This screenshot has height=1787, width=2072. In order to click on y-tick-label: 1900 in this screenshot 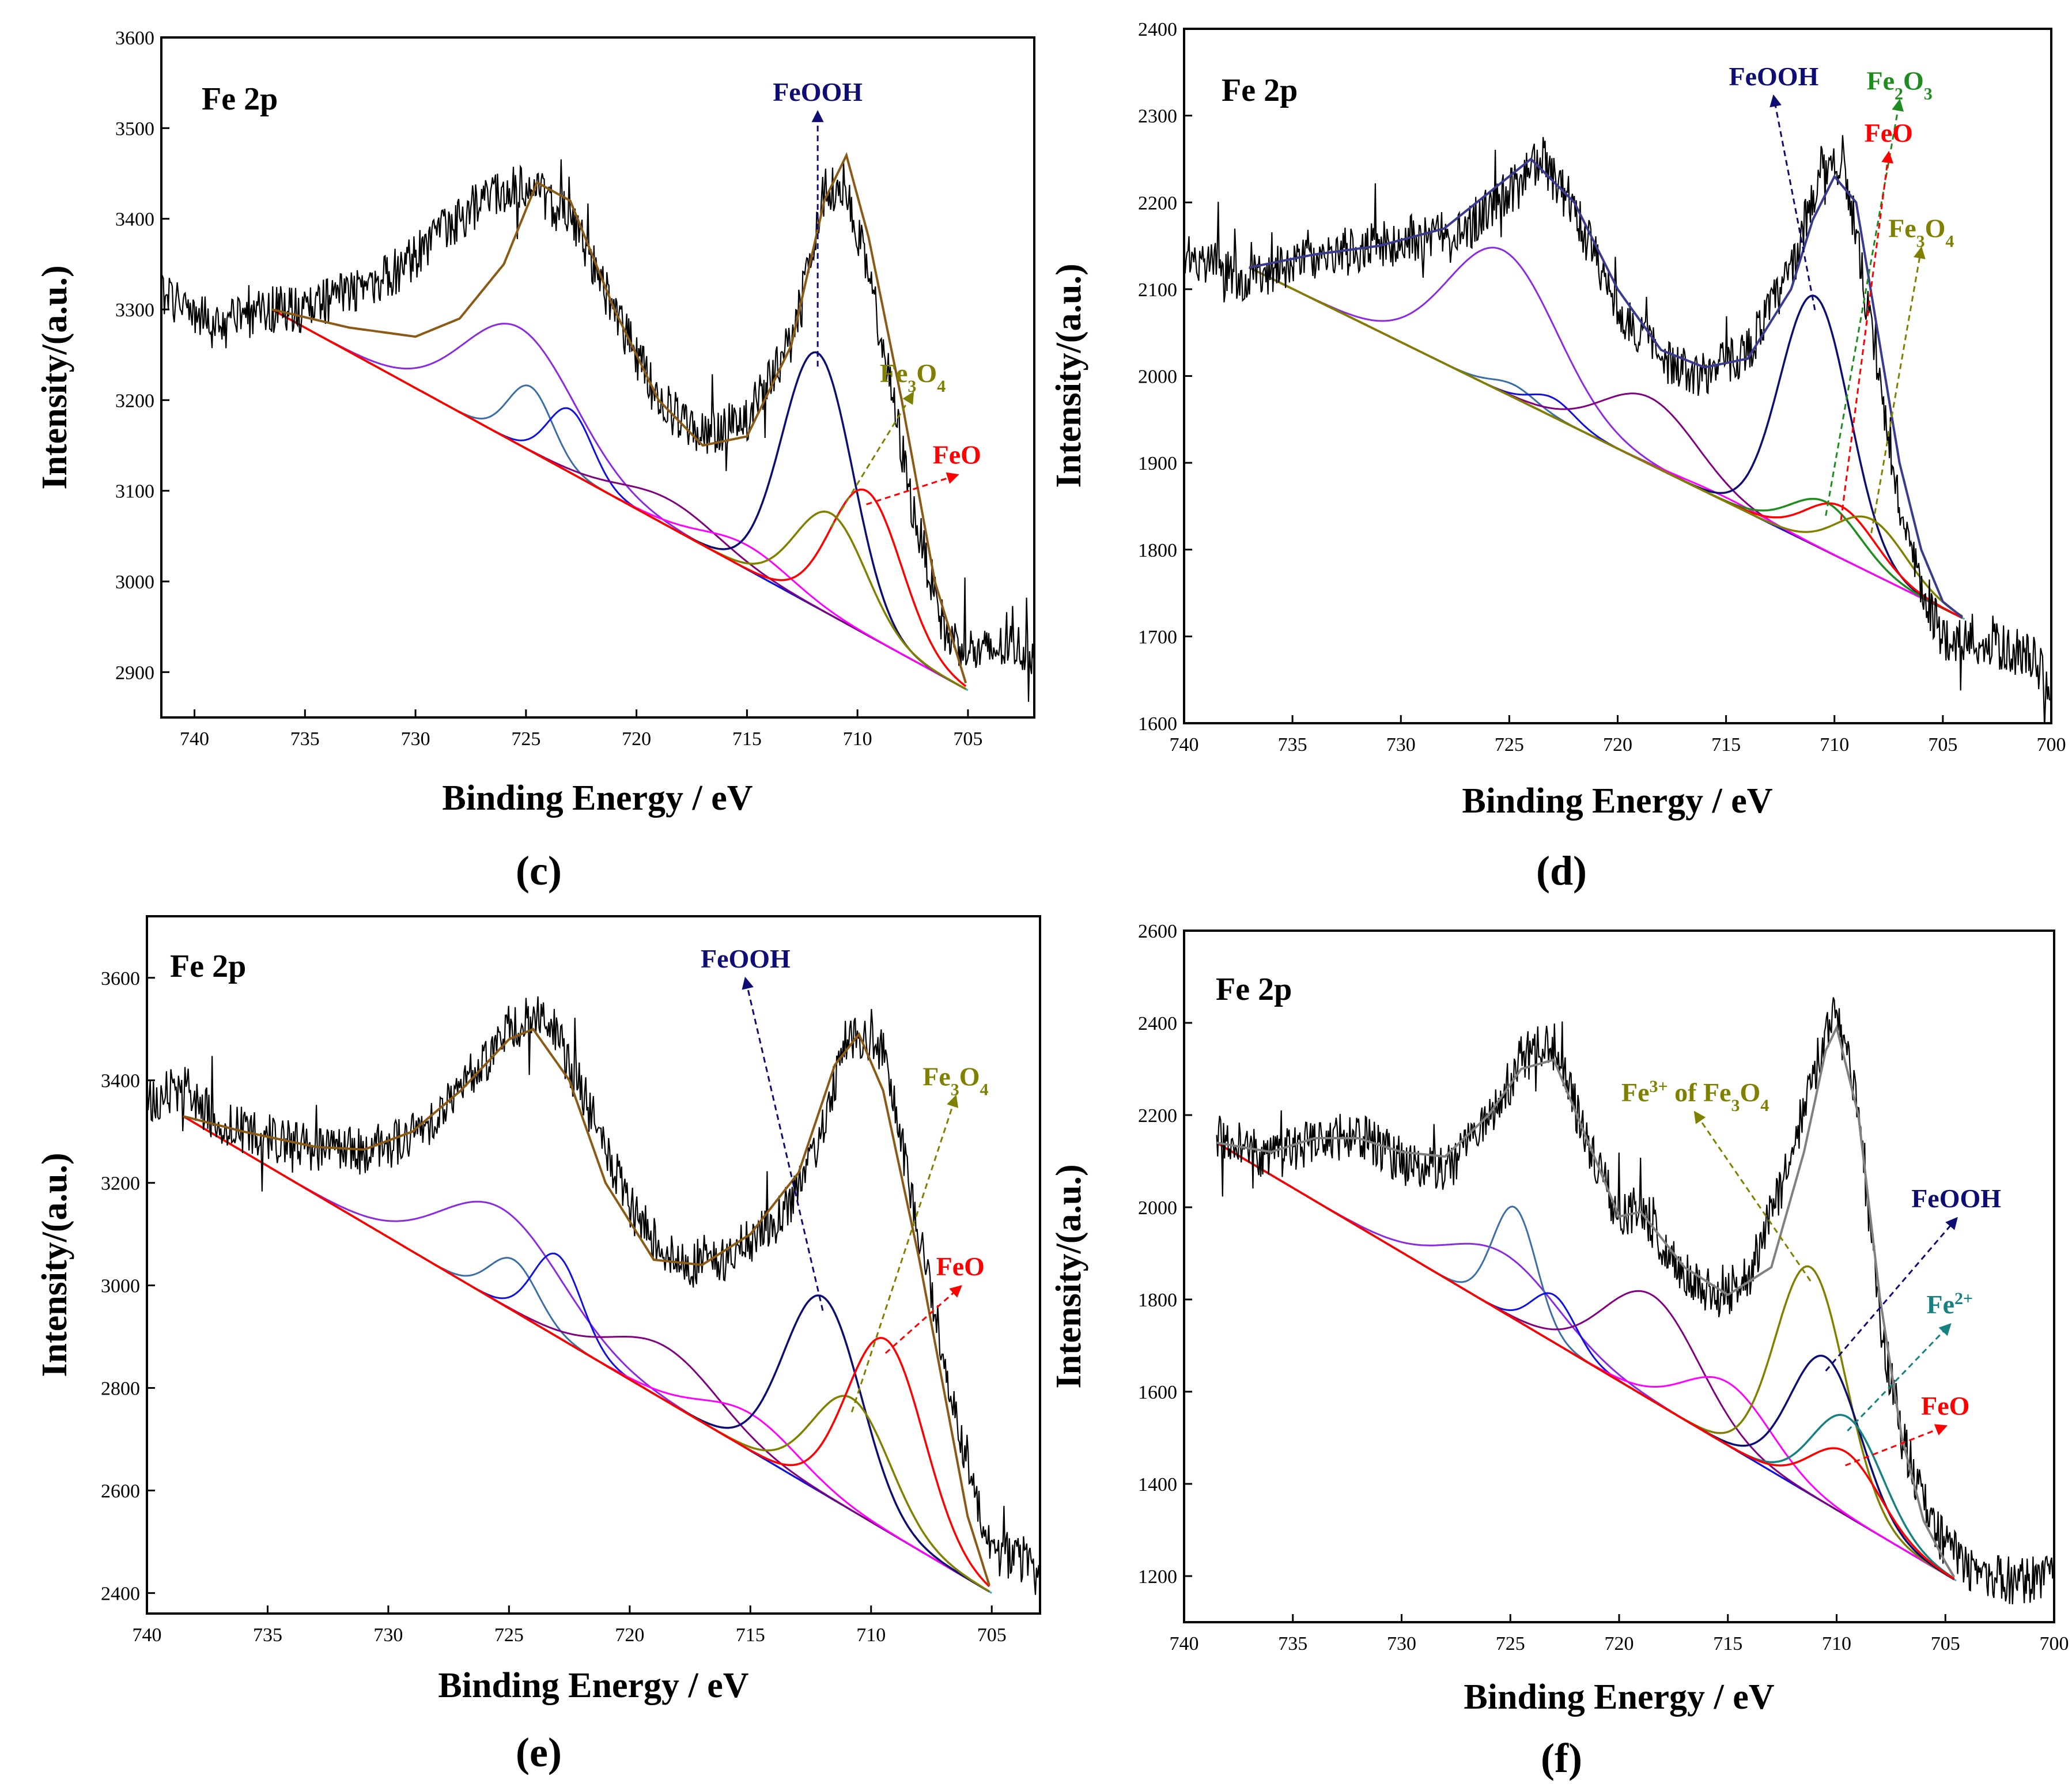, I will do `click(1157, 464)`.